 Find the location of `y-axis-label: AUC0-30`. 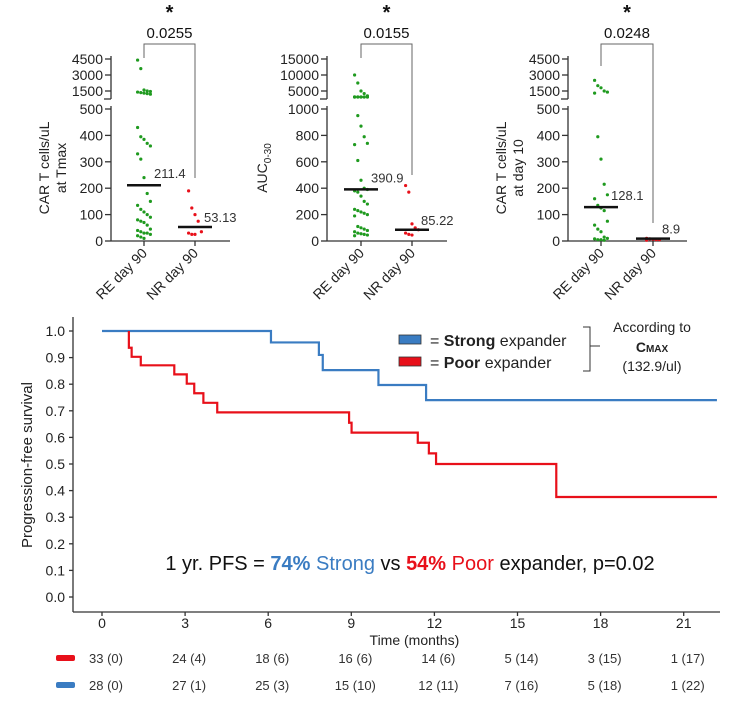

y-axis-label: AUC0-30 is located at coordinates (264, 168).